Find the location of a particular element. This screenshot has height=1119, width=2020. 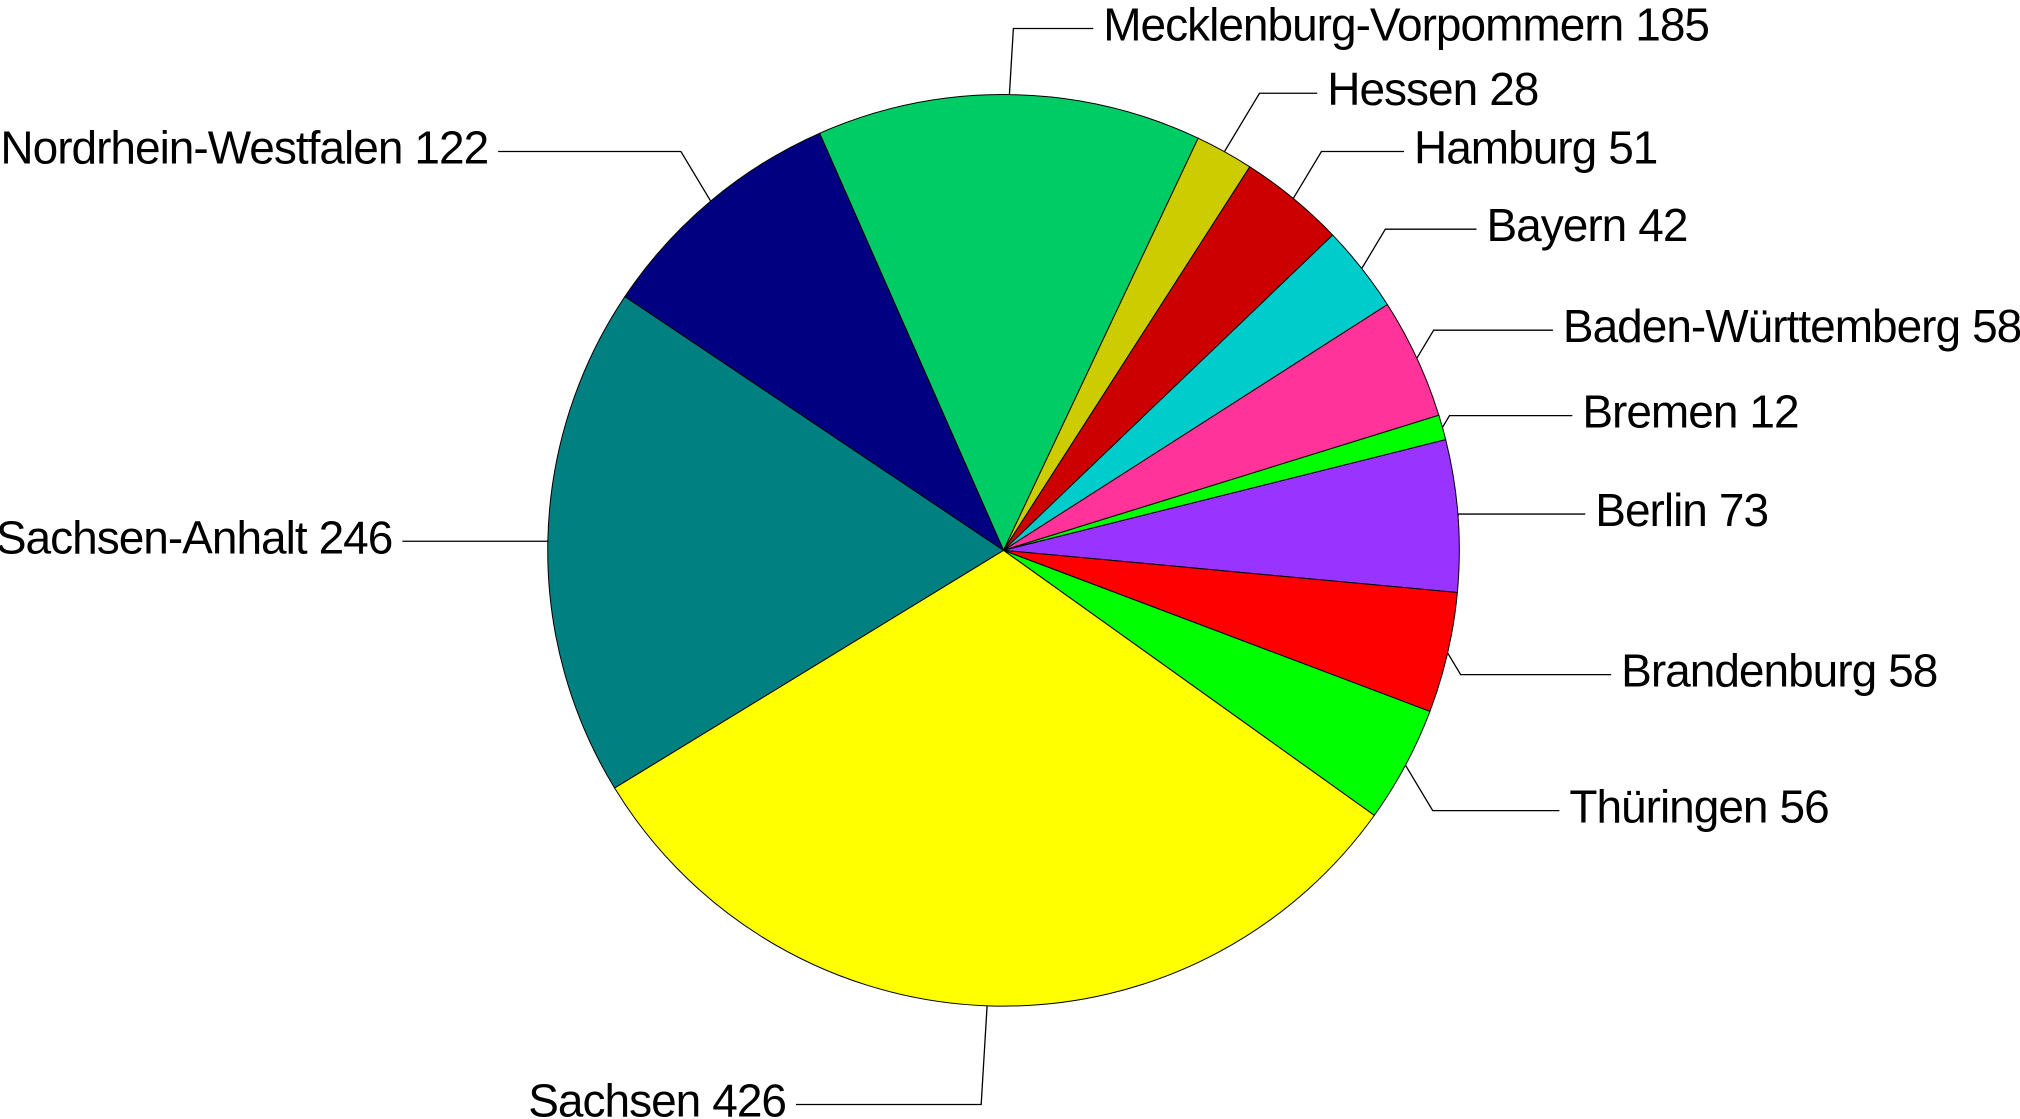

label-name: Thüringen is located at coordinates (1668, 807).